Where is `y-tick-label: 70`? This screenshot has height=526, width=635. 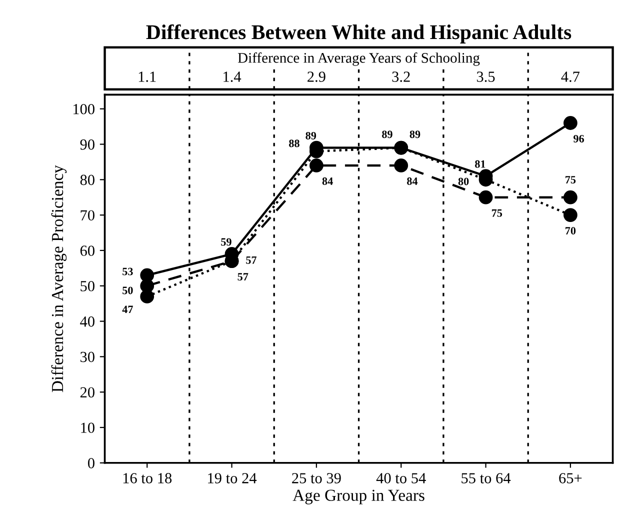
y-tick-label: 70 is located at coordinates (87, 215).